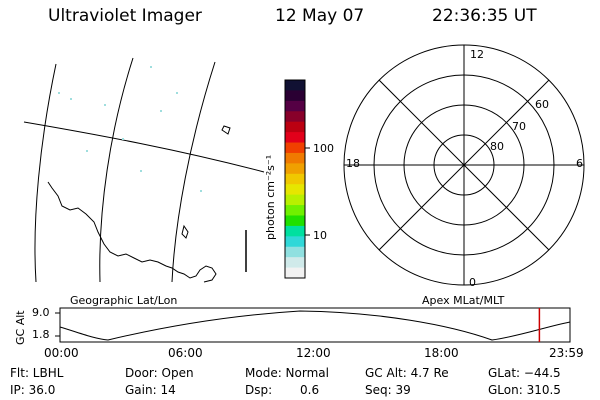  Describe the element at coordinates (441, 353) in the screenshot. I see `time-tick-1800: 18:00` at that location.